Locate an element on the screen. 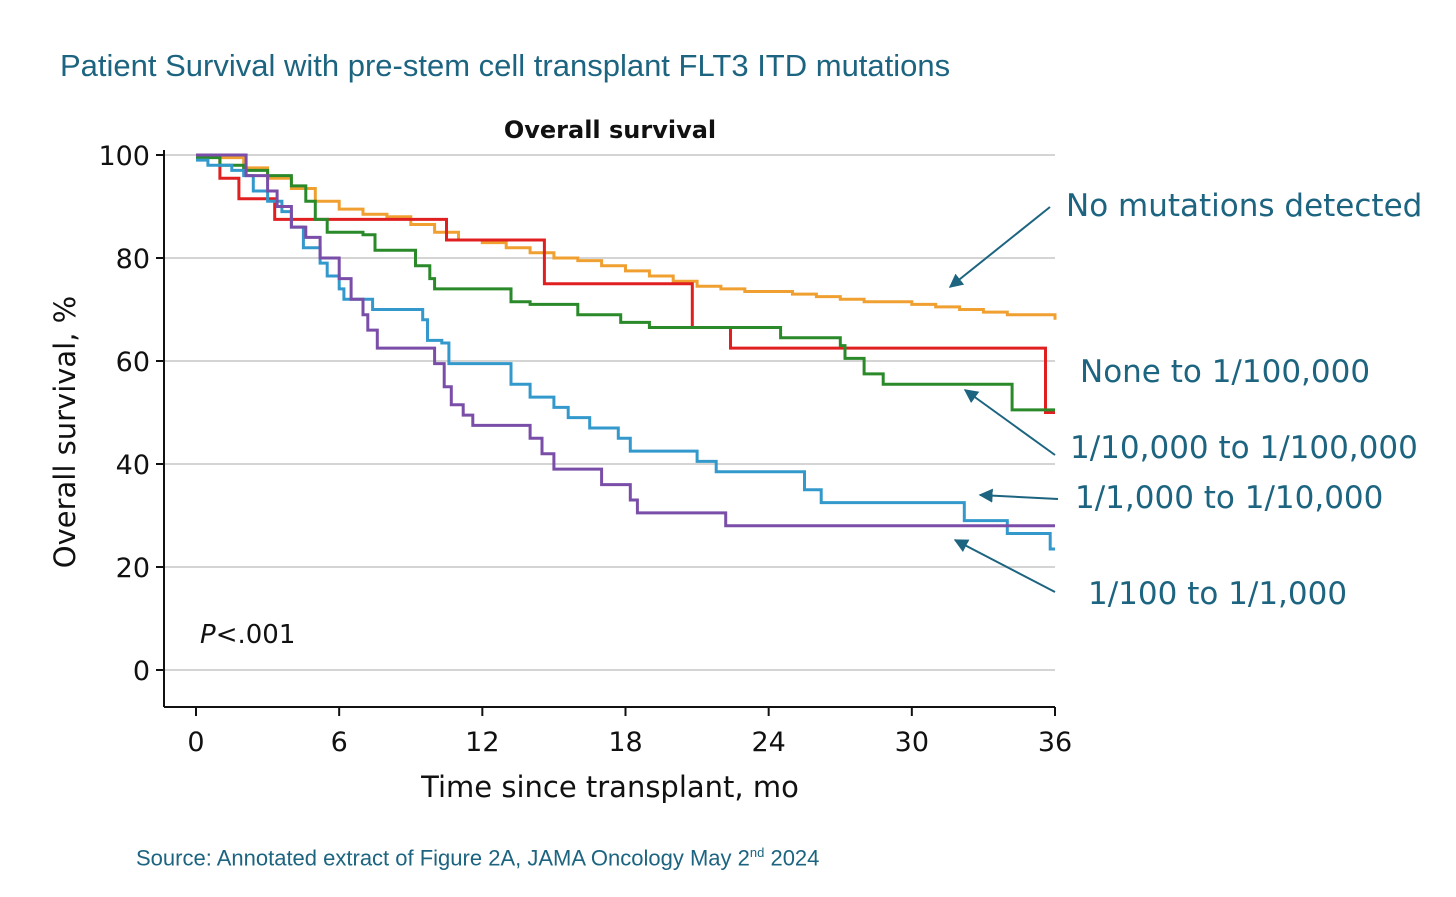 The width and height of the screenshot is (1456, 897). x-tick-label: 30 is located at coordinates (912, 742).